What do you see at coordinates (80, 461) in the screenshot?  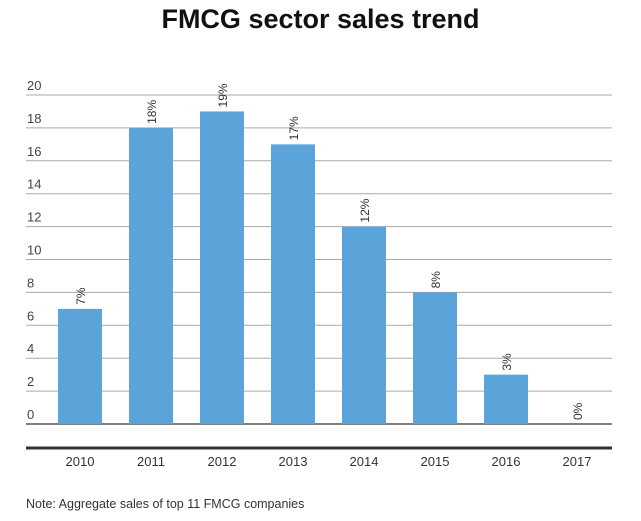 I see `x-tick-label: 2010` at bounding box center [80, 461].